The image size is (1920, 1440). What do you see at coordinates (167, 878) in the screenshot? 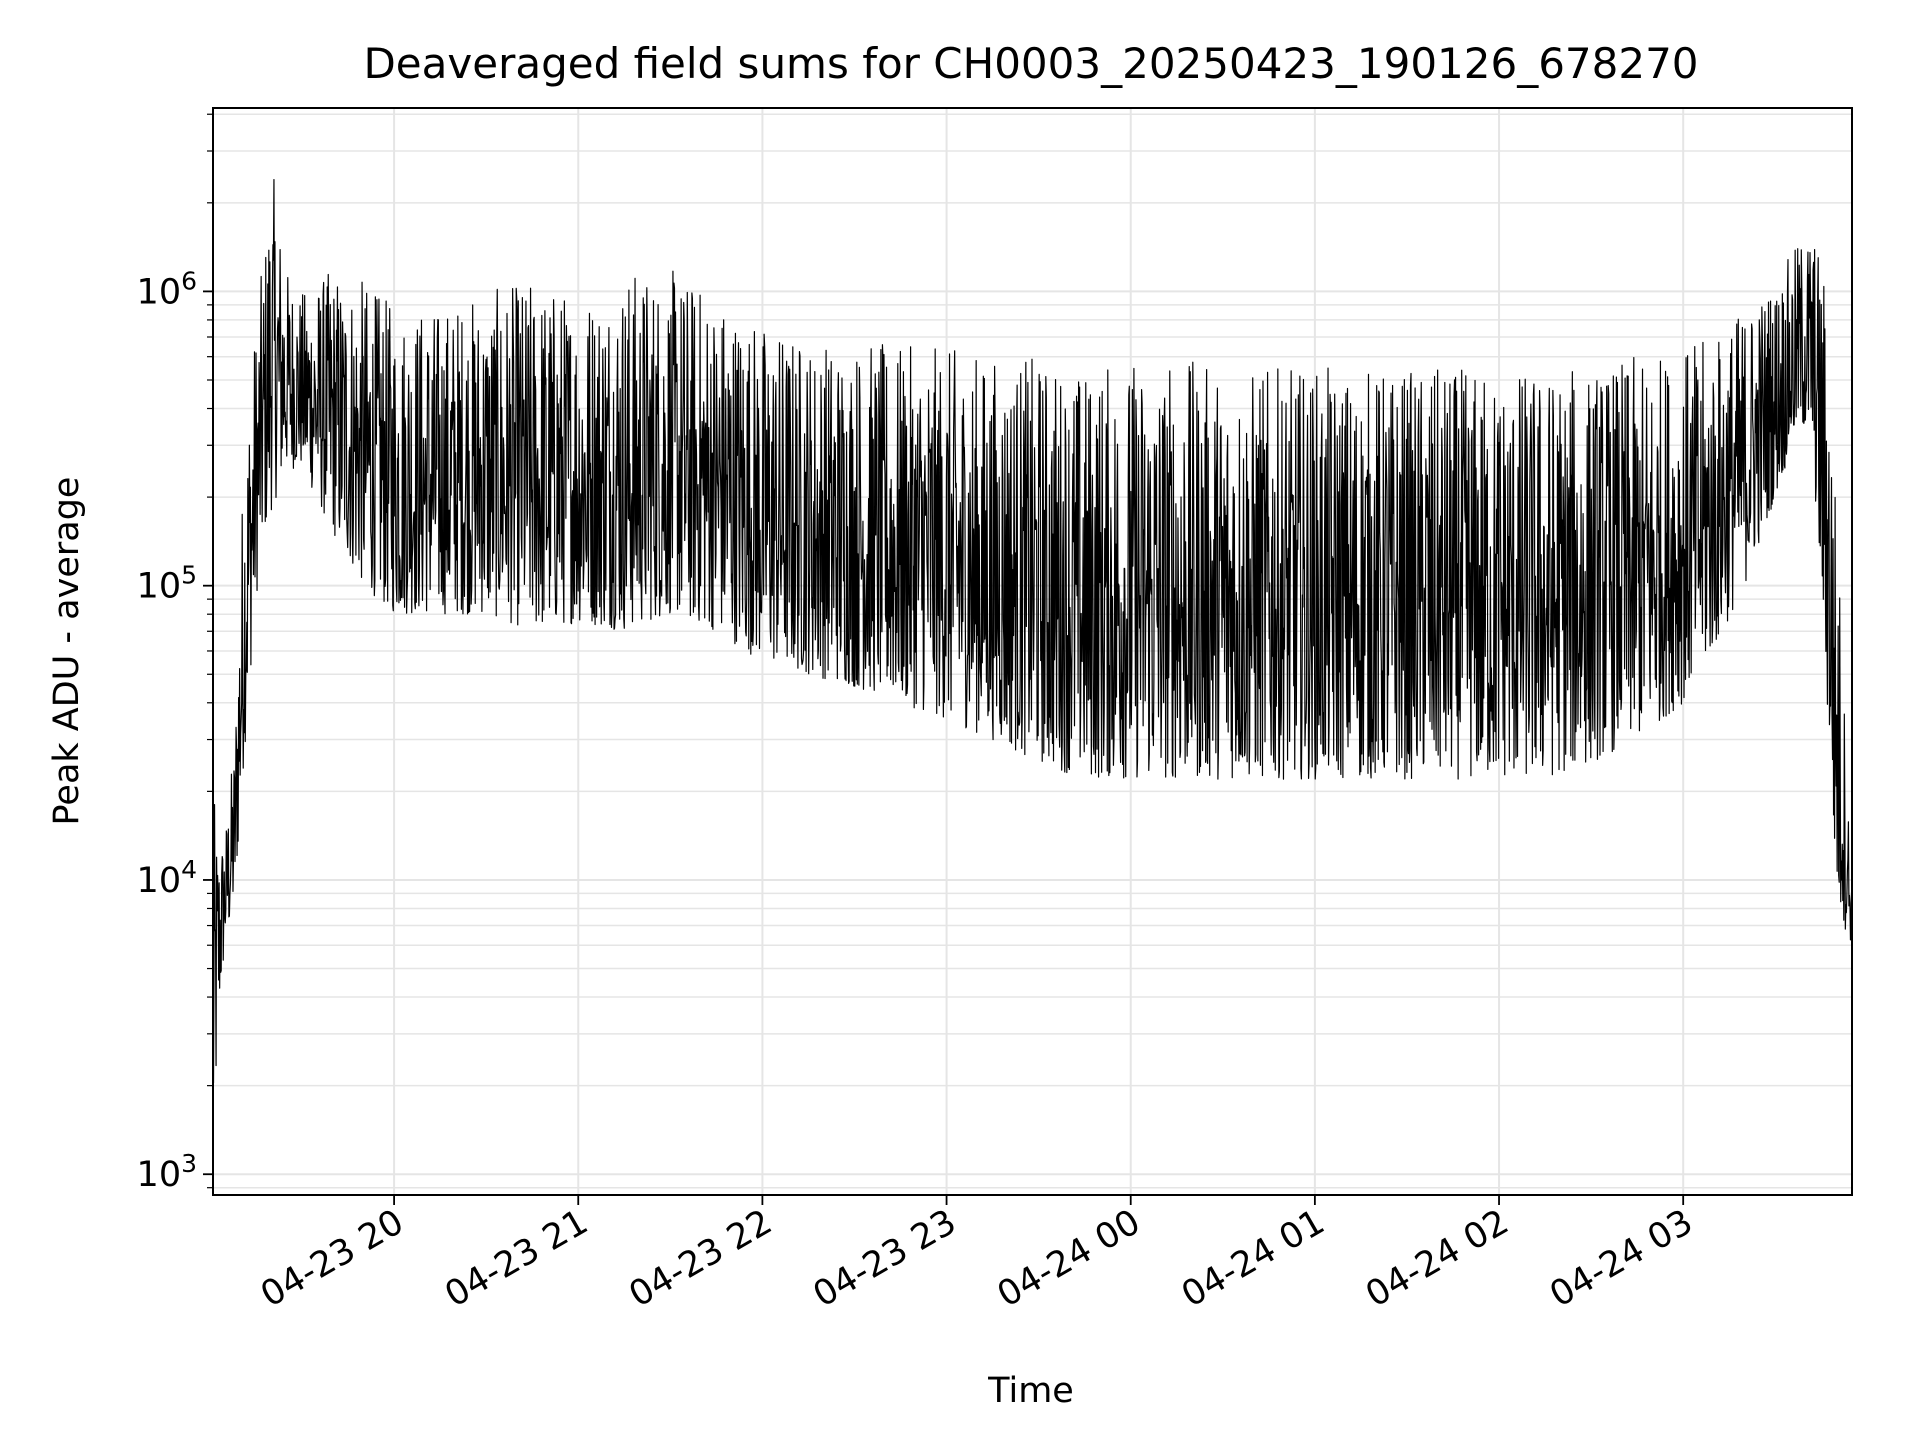
I see `y-tick-label: 10⁴` at bounding box center [167, 878].